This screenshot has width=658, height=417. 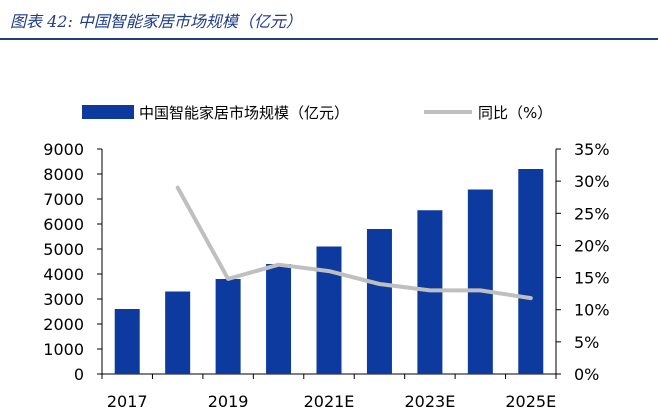 What do you see at coordinates (329, 401) in the screenshot?
I see `x-axis-tick-label: 2021E` at bounding box center [329, 401].